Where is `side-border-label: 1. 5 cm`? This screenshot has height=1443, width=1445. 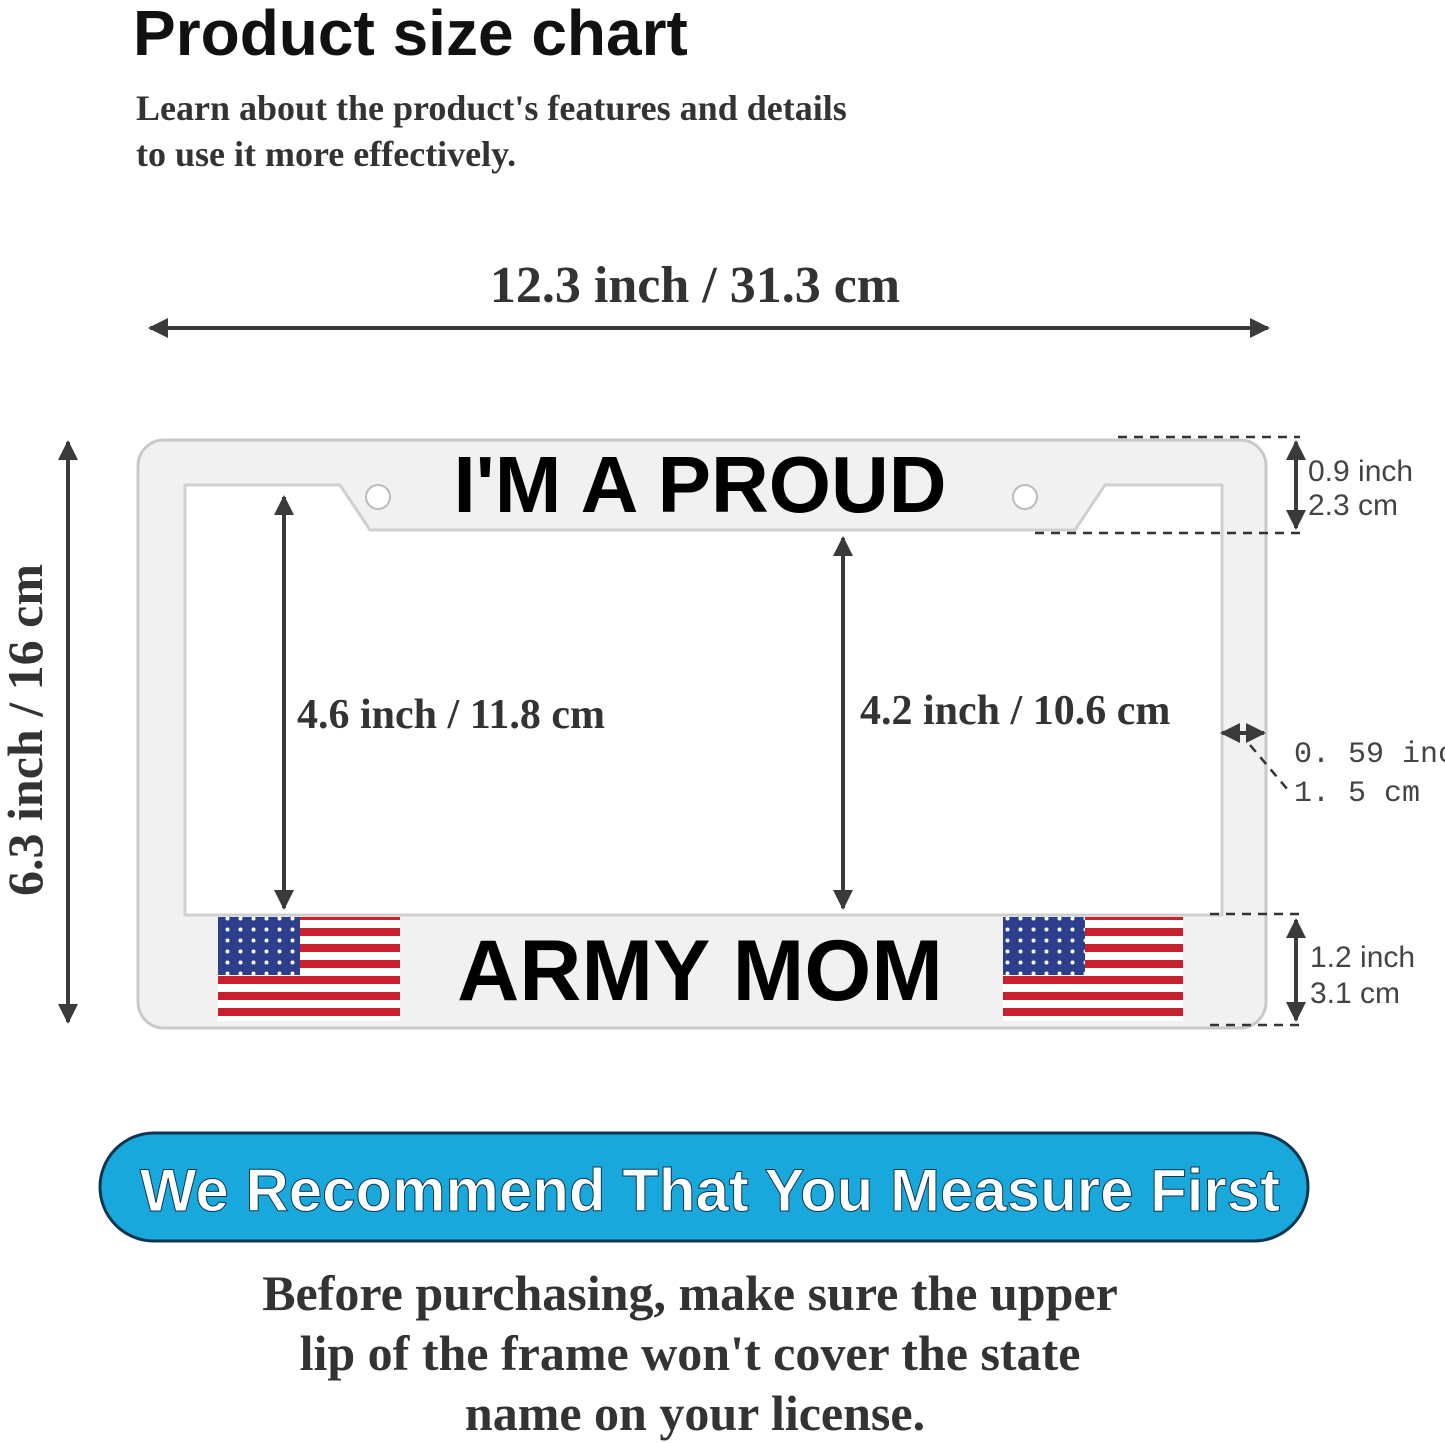 side-border-label: 1. 5 cm is located at coordinates (1357, 794).